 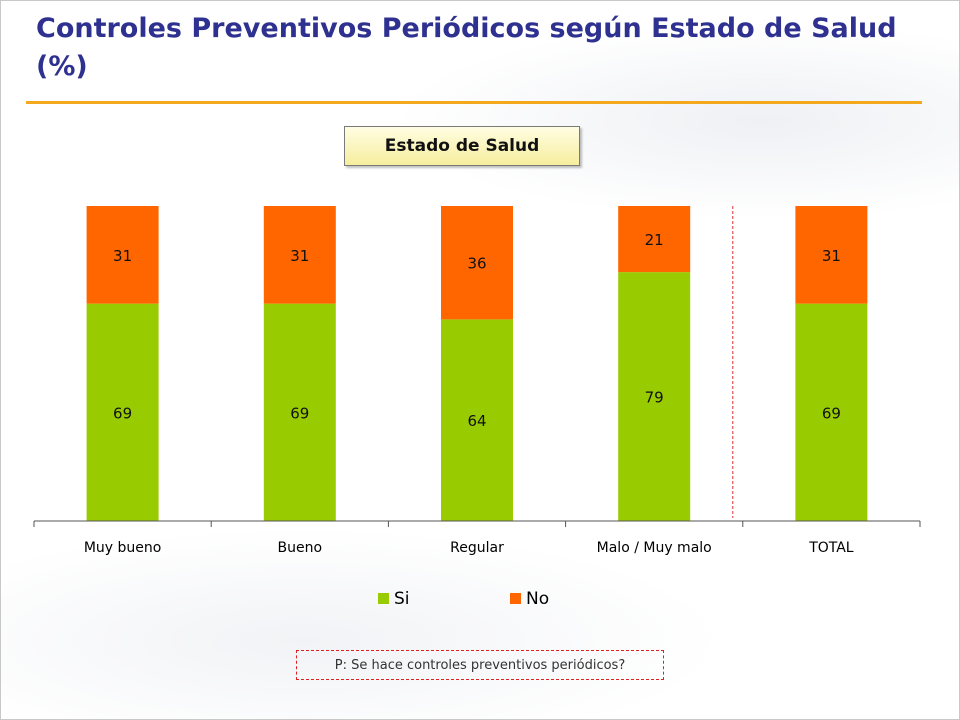 I want to click on data-label-si-3: 64, so click(x=476, y=421).